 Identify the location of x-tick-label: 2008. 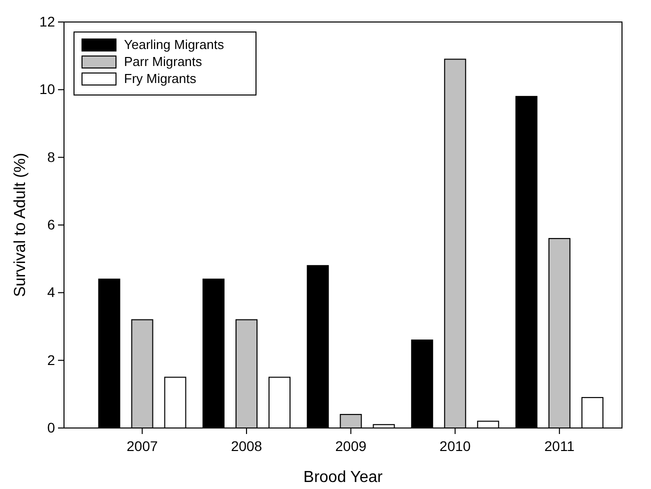
(246, 446).